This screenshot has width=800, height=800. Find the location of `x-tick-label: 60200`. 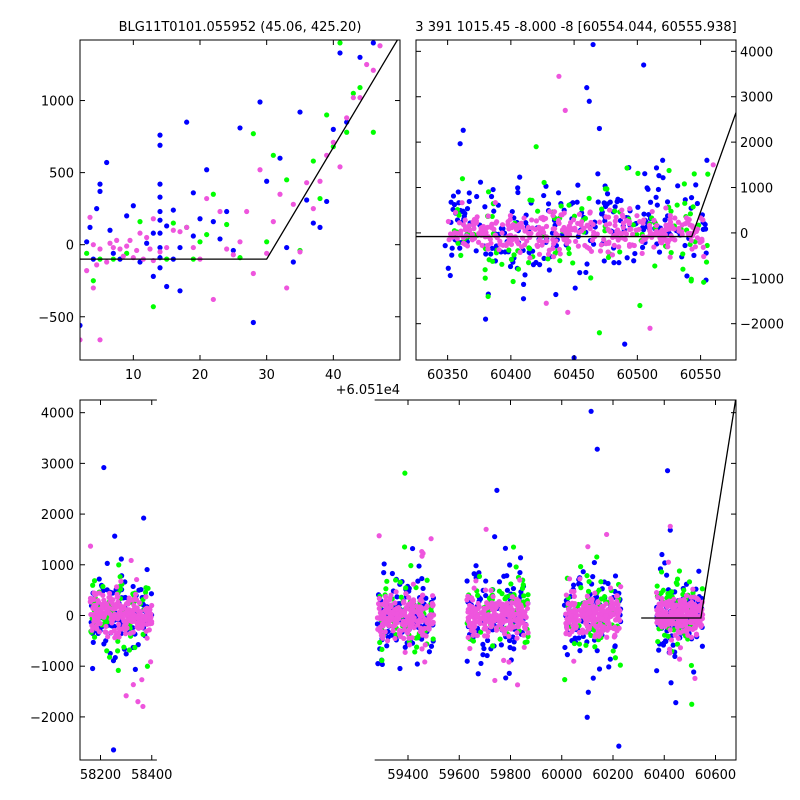

x-tick-label: 60200 is located at coordinates (612, 775).